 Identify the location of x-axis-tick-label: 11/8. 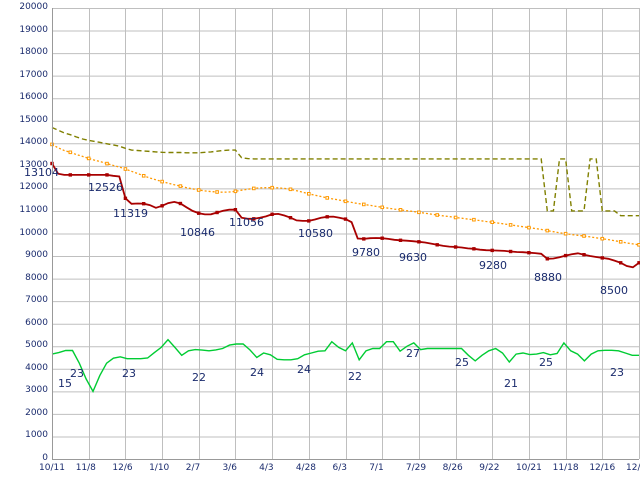
(85, 468).